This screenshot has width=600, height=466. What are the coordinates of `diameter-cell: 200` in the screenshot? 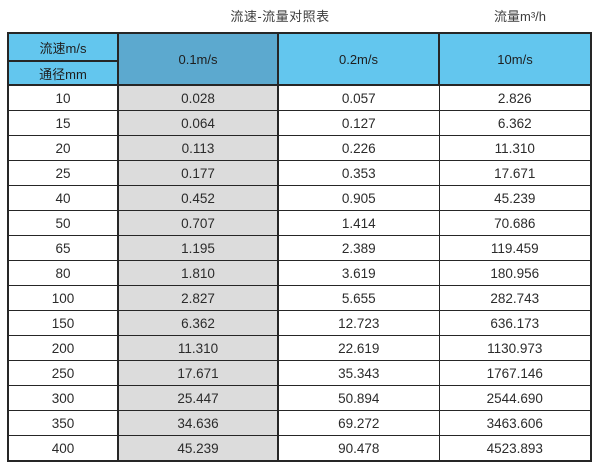 It's located at (63, 348).